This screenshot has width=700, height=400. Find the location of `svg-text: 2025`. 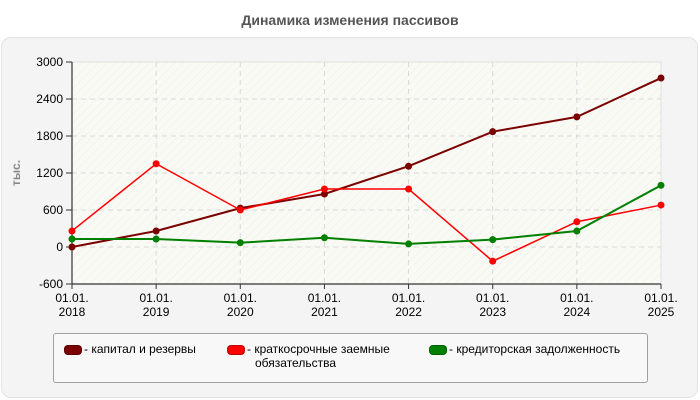

svg-text: 2025 is located at coordinates (661, 312).